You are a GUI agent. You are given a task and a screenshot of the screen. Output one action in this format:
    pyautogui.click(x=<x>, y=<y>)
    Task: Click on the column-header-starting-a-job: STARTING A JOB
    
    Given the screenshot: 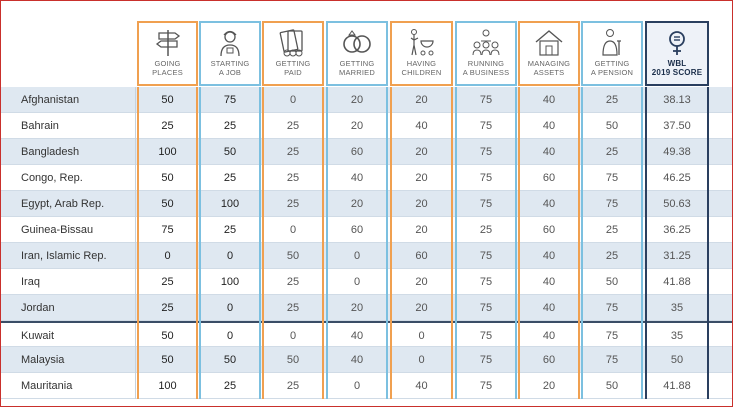 What is the action you would take?
    pyautogui.click(x=230, y=53)
    